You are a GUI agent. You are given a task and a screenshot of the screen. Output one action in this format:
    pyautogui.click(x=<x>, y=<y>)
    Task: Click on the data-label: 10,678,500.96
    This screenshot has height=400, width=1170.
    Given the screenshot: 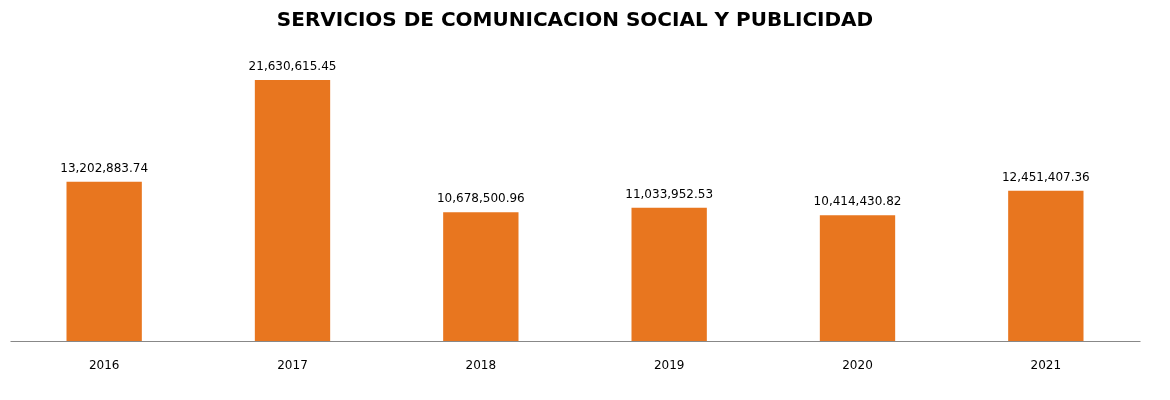 What is the action you would take?
    pyautogui.click(x=480, y=198)
    